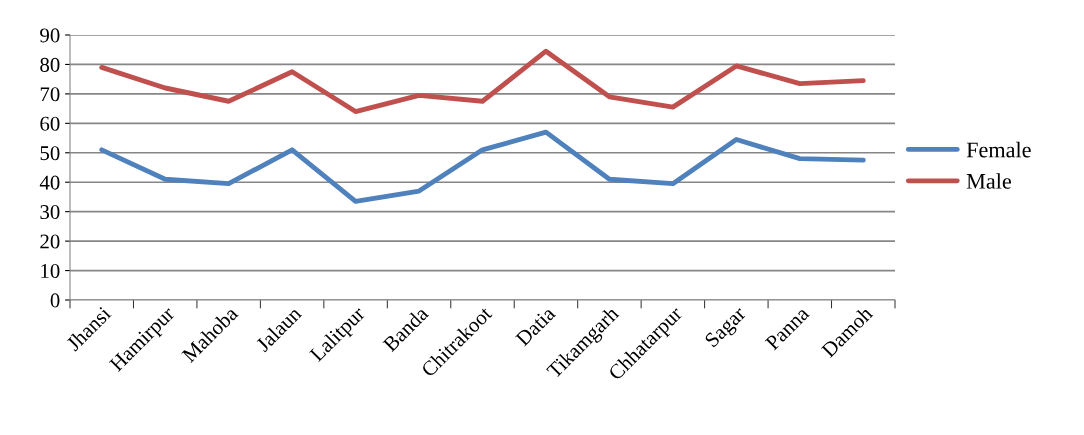 The image size is (1084, 435). Describe the element at coordinates (50, 270) in the screenshot. I see `y-tick-label: 10` at that location.